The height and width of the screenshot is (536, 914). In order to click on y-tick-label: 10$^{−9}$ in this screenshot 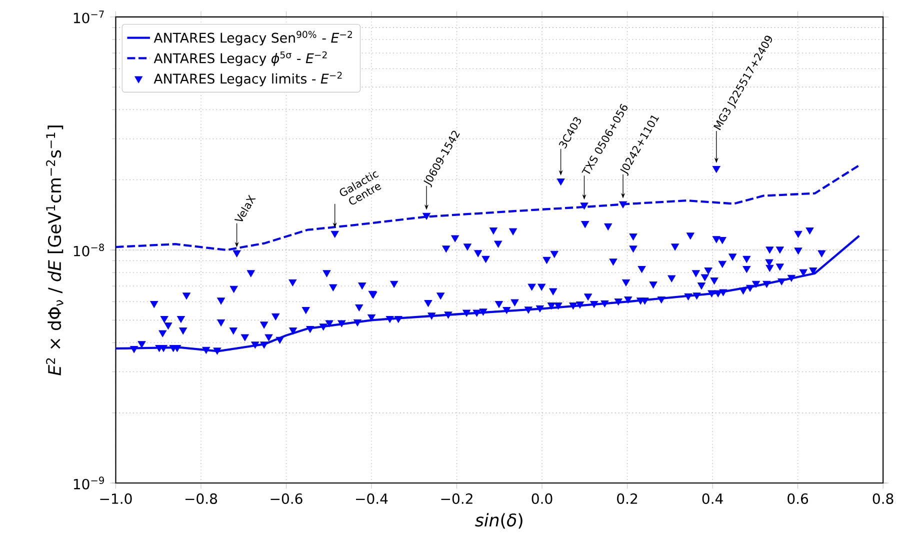, I will do `click(89, 483)`.